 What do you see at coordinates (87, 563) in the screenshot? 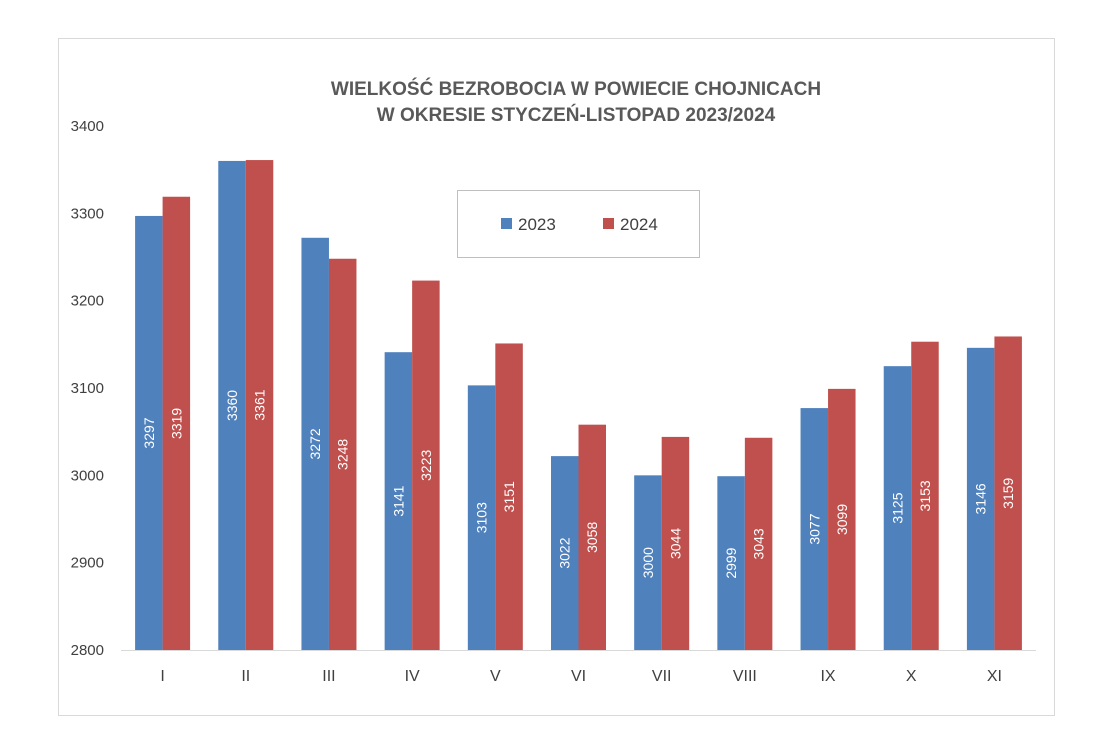
I see `y-tick-label: 2900` at bounding box center [87, 563].